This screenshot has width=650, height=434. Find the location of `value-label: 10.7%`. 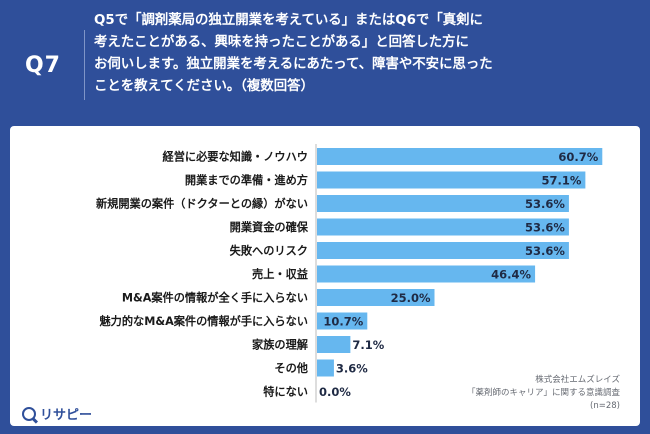

value-label: 10.7% is located at coordinates (343, 322).